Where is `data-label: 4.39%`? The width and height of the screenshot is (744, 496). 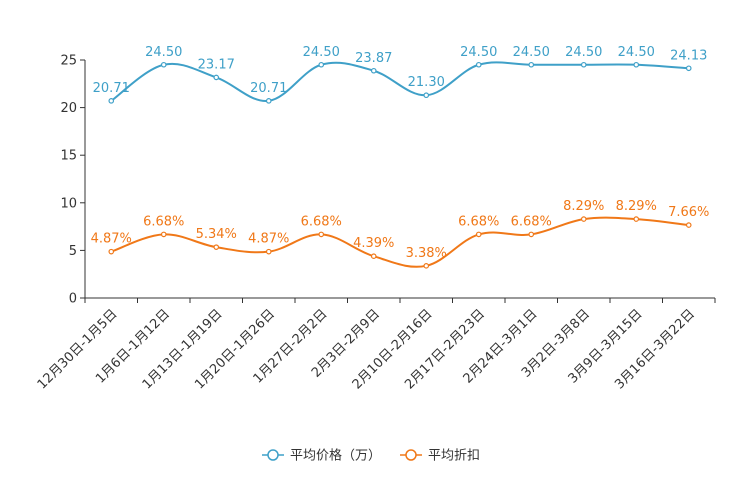
data-label: 4.39% is located at coordinates (373, 243).